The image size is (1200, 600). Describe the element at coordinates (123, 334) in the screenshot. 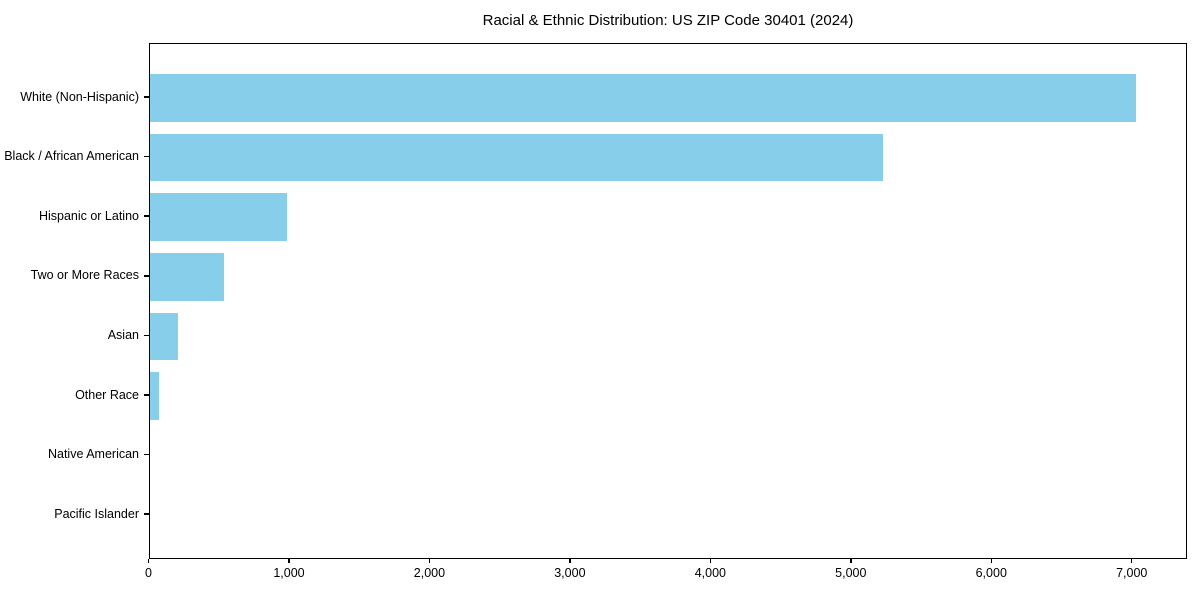

I see `y-axis-label: Asian` at that location.